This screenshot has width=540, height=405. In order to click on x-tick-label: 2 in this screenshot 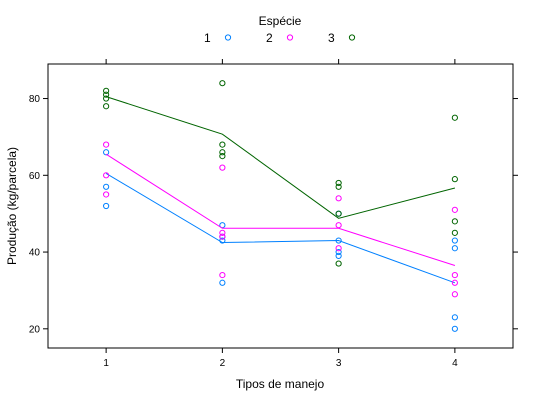, I will do `click(223, 363)`.